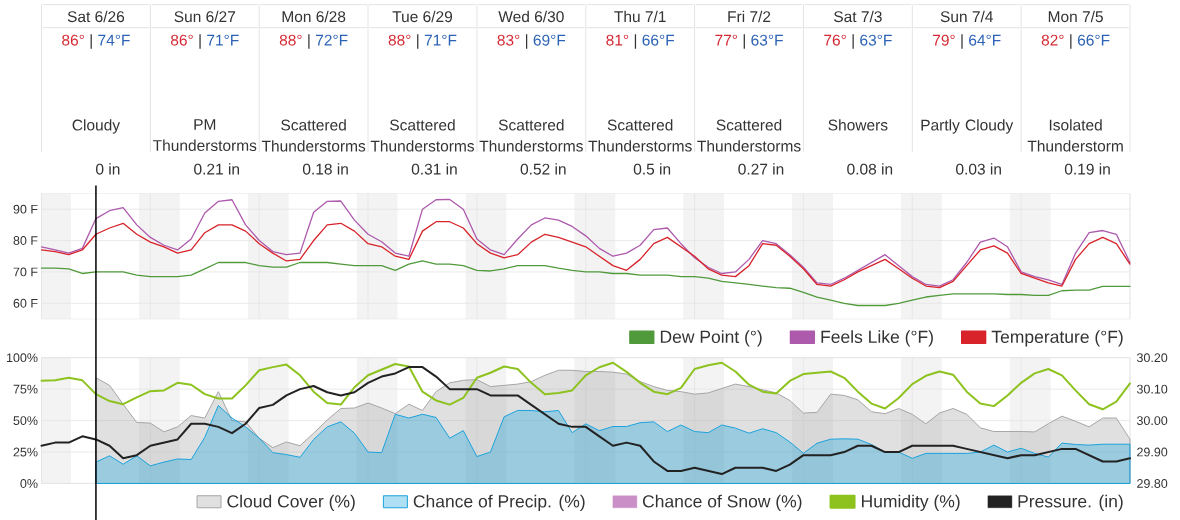  Describe the element at coordinates (25, 303) in the screenshot. I see `y-tick-label: 60 F` at that location.